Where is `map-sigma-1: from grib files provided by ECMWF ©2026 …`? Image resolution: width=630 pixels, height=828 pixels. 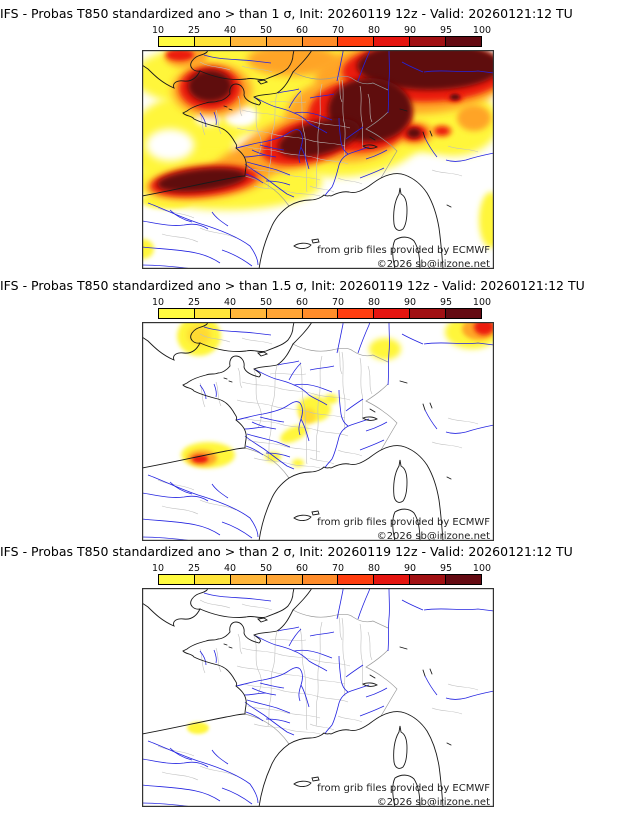 map-sigma-1: from grib files provided by ECMWF ©2026 … is located at coordinates (318, 159).